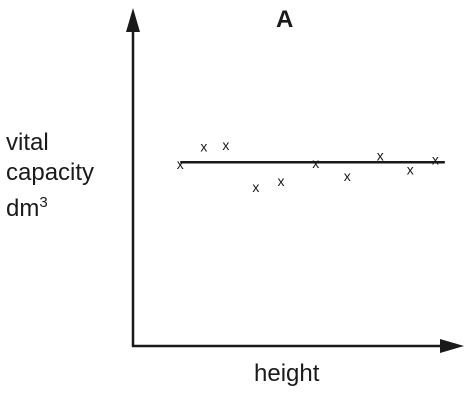 The height and width of the screenshot is (394, 466). Describe the element at coordinates (225, 145) in the screenshot. I see `data-point-3: x` at that location.